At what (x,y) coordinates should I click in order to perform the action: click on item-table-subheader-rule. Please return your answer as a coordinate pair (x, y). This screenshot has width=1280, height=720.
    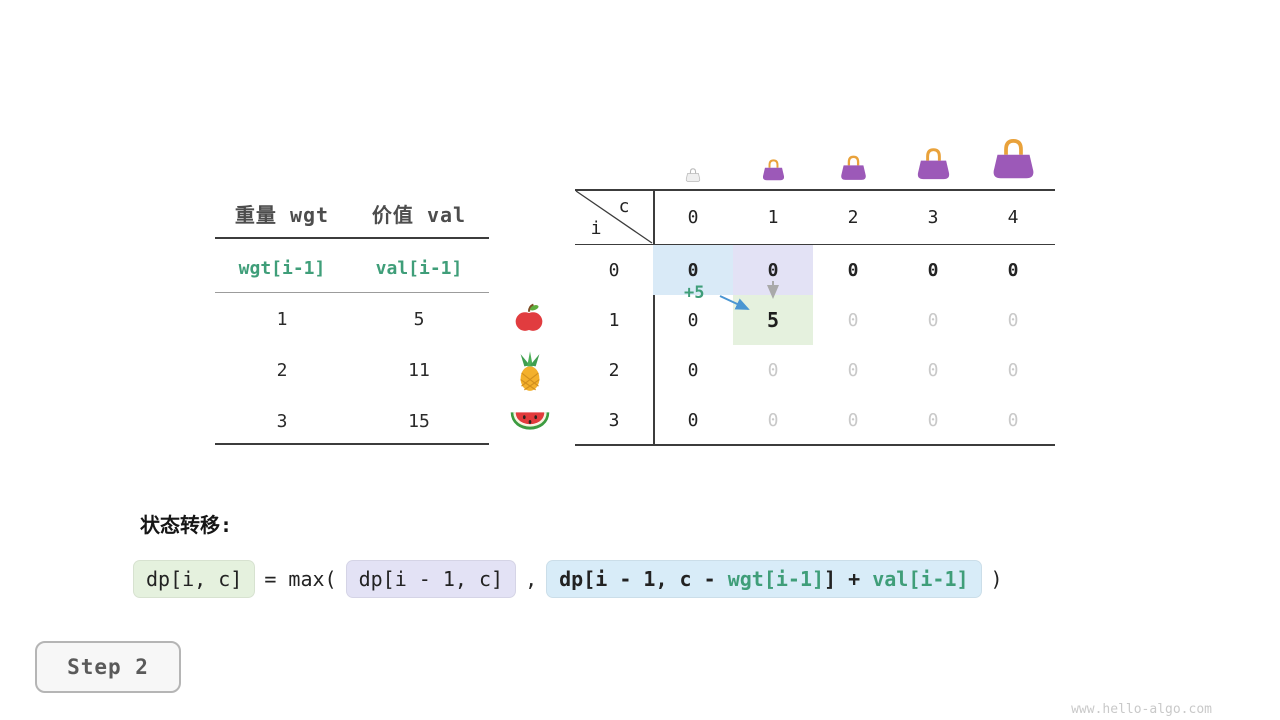
    Looking at the image, I should click on (352, 292).